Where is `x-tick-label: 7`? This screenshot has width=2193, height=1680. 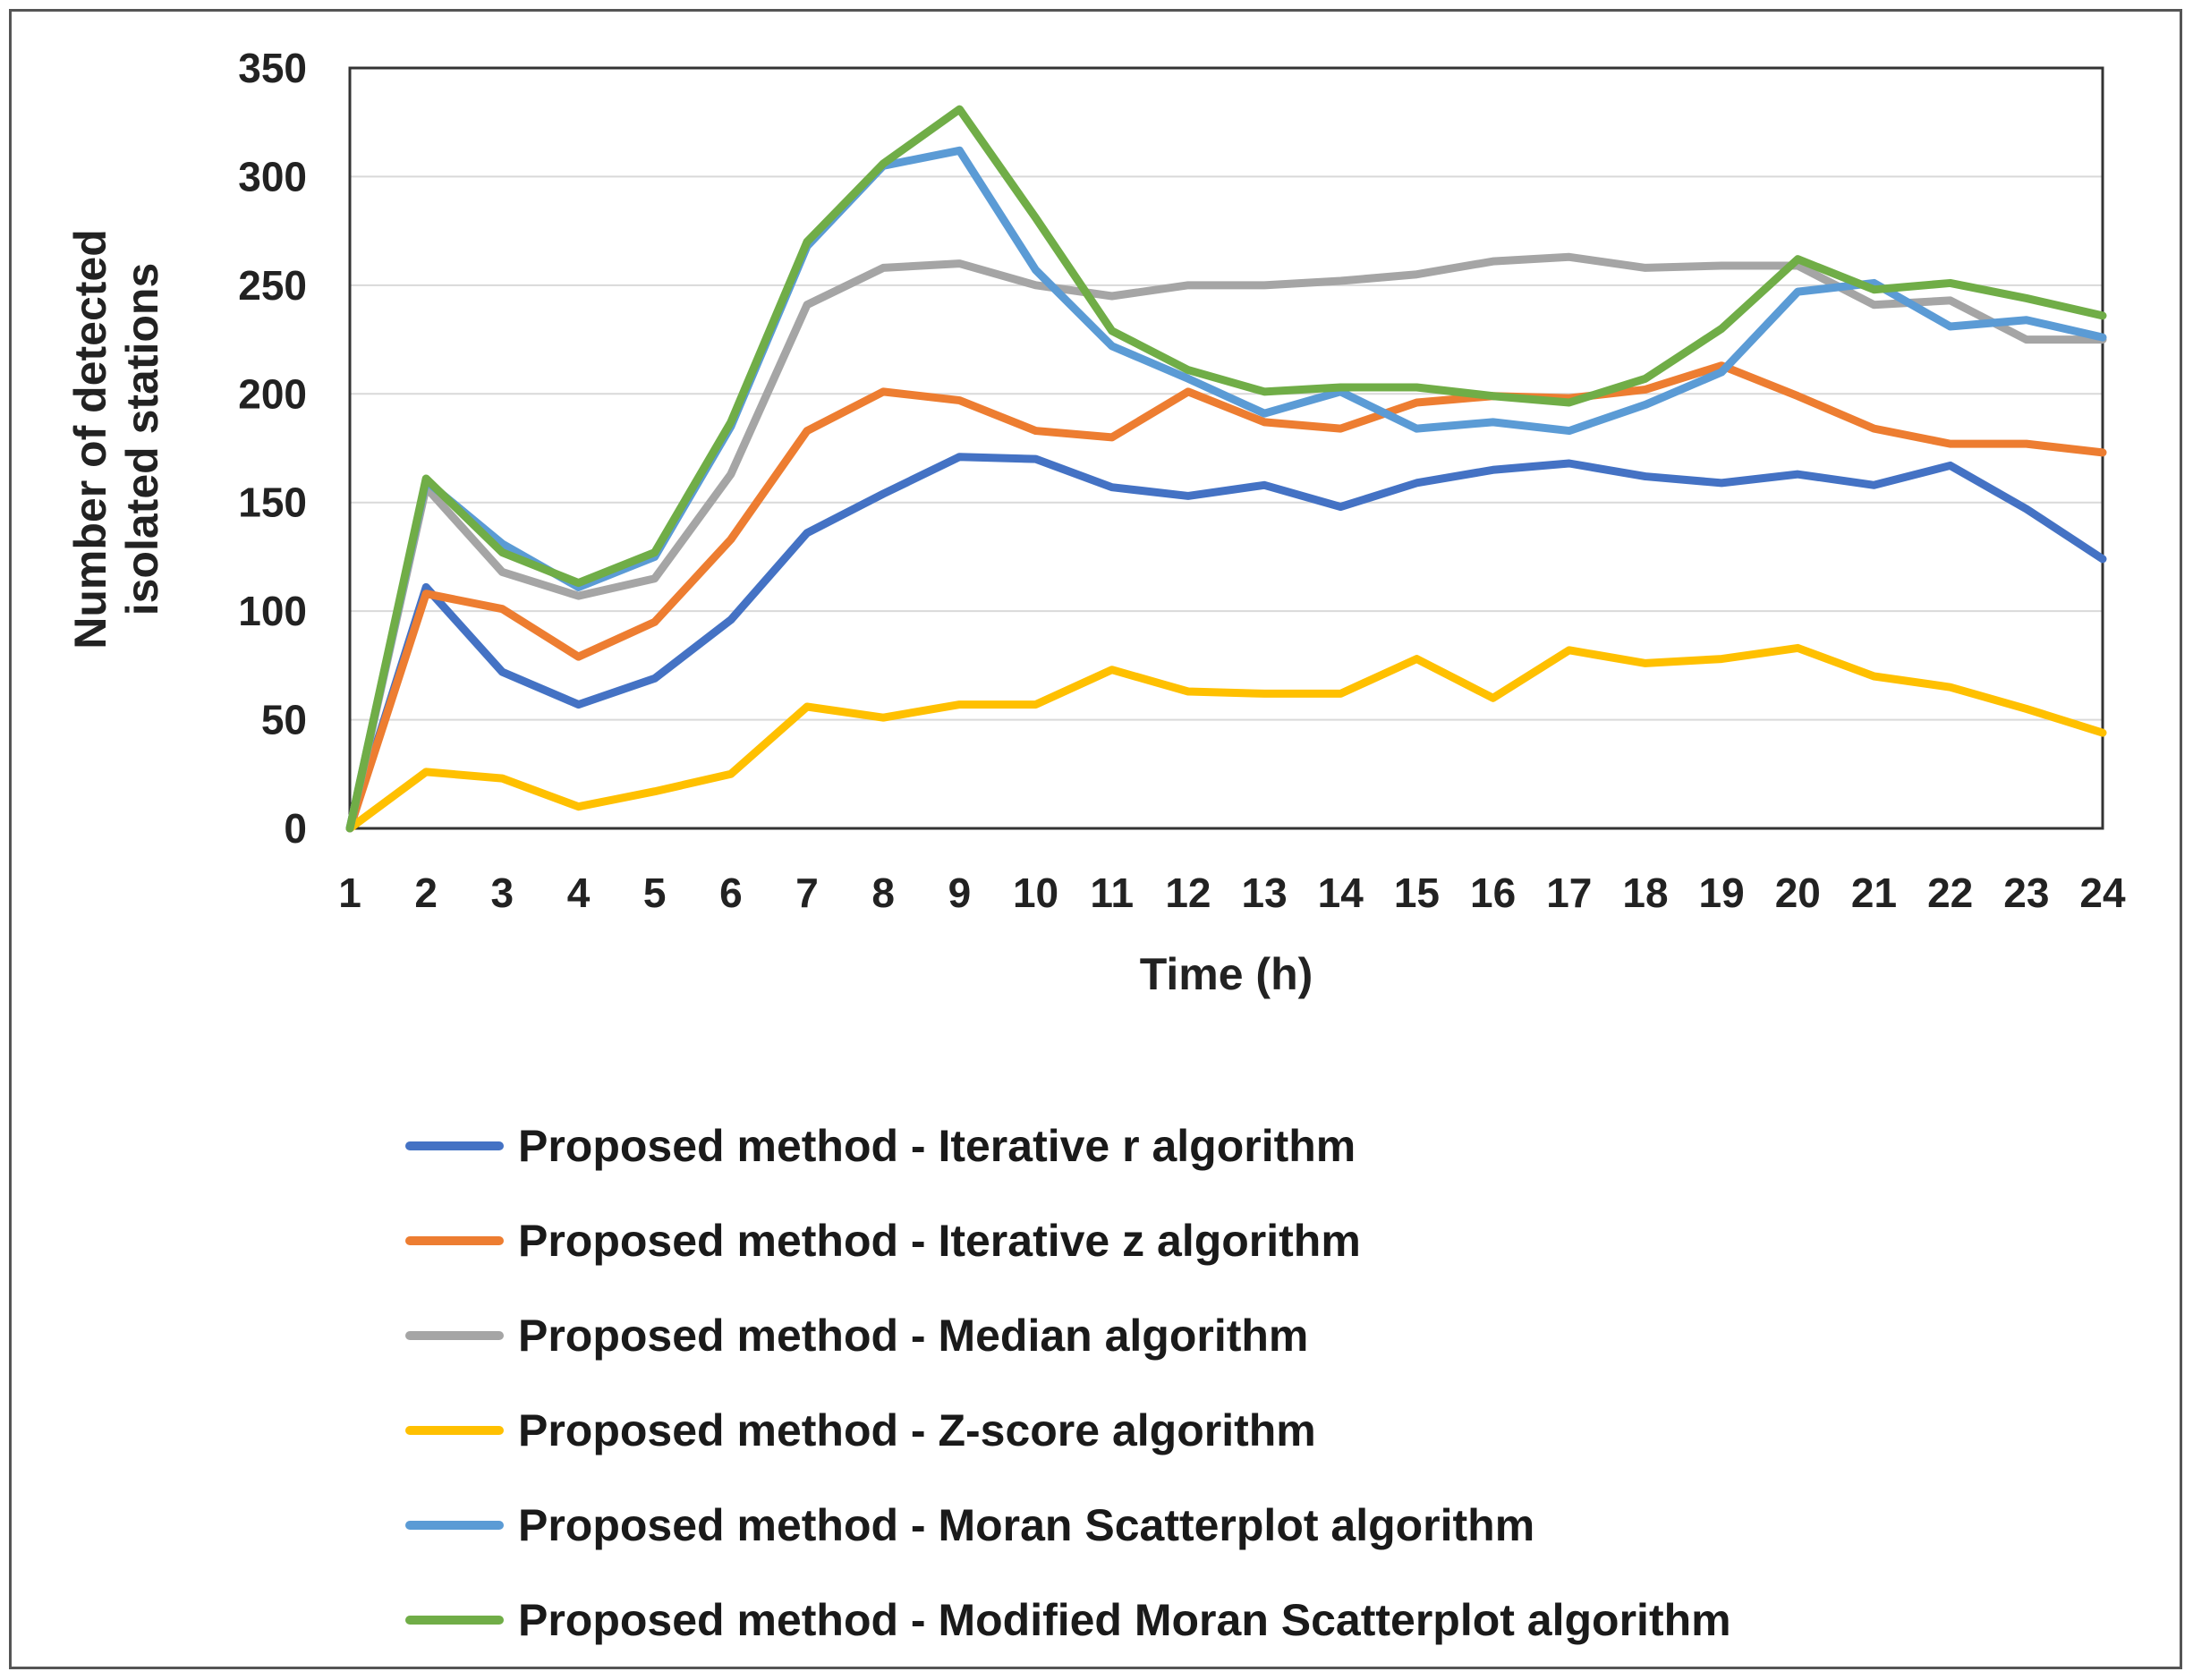
x-tick-label: 7 is located at coordinates (807, 893).